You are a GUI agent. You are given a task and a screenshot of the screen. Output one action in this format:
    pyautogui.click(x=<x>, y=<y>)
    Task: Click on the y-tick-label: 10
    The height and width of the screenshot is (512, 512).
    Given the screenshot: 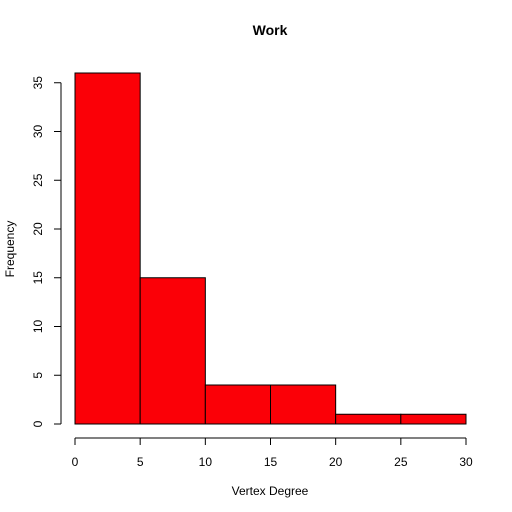 What is the action you would take?
    pyautogui.click(x=38, y=327)
    